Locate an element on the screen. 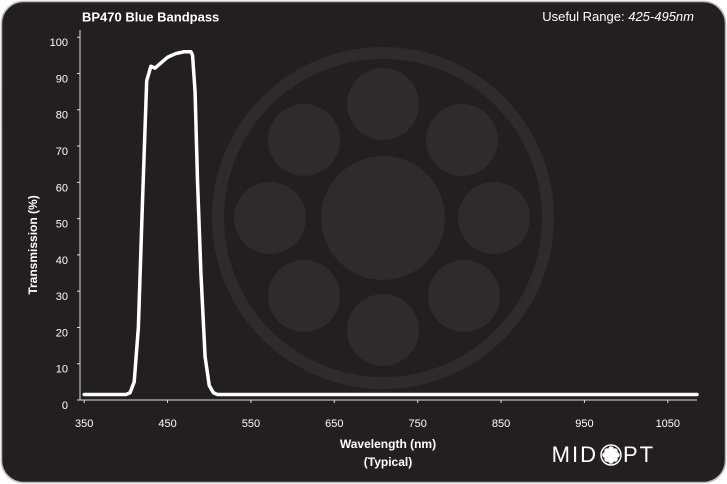 Image resolution: width=727 pixels, height=484 pixels. x-tick-label: 650 is located at coordinates (334, 424).